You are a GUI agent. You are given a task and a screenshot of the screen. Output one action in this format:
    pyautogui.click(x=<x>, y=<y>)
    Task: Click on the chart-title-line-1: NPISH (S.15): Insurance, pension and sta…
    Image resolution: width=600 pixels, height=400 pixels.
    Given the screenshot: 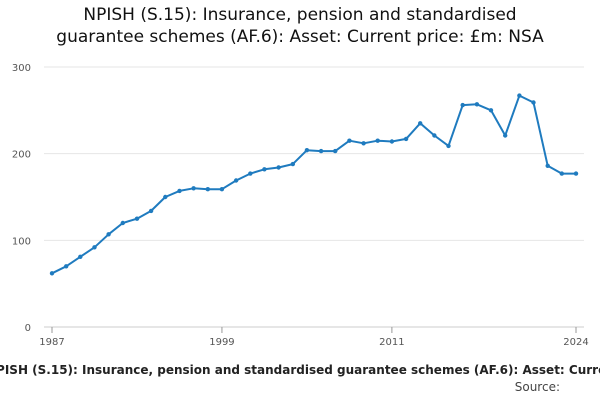 What is the action you would take?
    pyautogui.click(x=300, y=15)
    